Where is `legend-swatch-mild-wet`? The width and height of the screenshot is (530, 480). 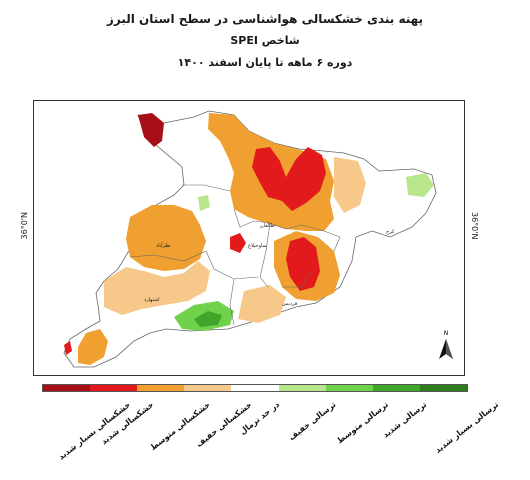 legend-swatch-mild-wet is located at coordinates (302, 388).